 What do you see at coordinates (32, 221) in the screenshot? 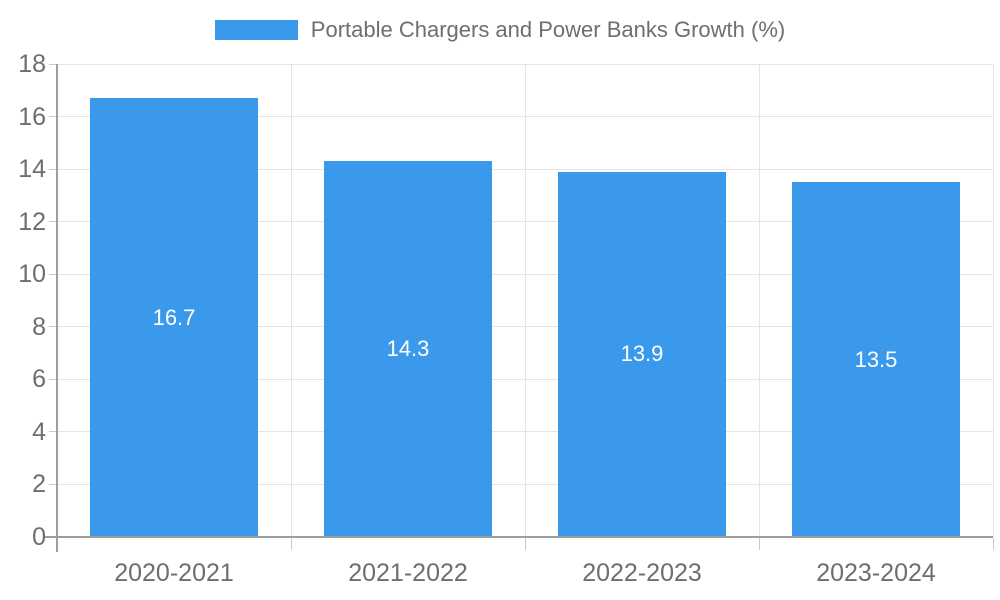
I see `y-axis-tick-label: 12` at bounding box center [32, 221].